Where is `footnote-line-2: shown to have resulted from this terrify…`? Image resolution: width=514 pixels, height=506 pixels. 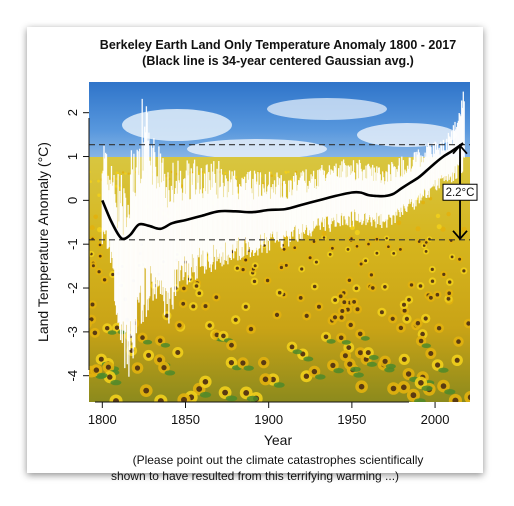
footnote-line-2: shown to have resulted from this terrify… is located at coordinates (255, 476).